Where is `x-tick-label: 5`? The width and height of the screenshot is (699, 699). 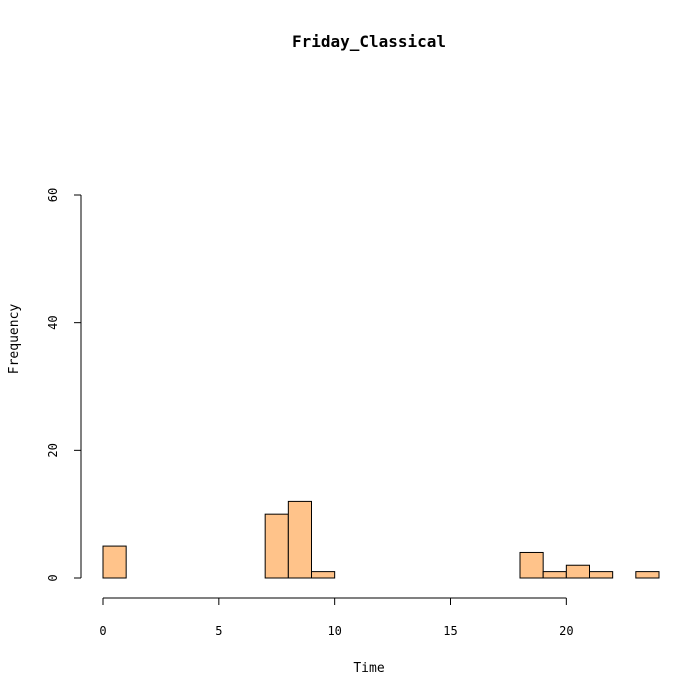 x-tick-label: 5 is located at coordinates (218, 631).